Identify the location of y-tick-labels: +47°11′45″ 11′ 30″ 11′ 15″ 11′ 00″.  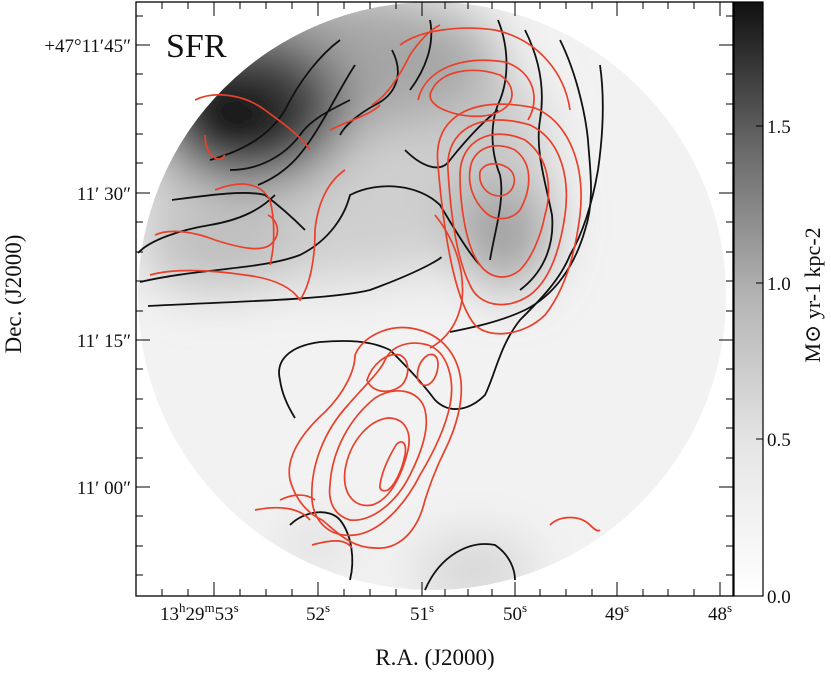
(87, 267).